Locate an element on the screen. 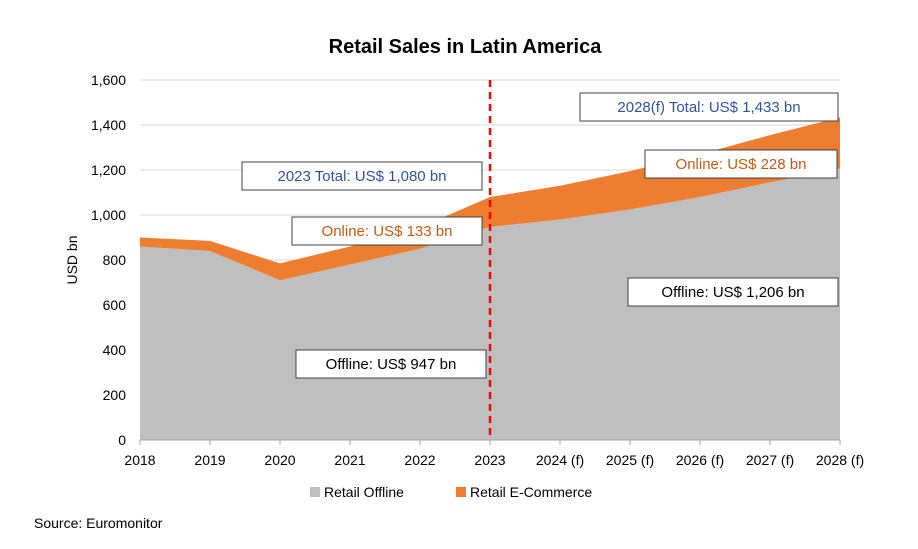  annotation-box: Offline: US$ 947 bn is located at coordinates (391, 364).